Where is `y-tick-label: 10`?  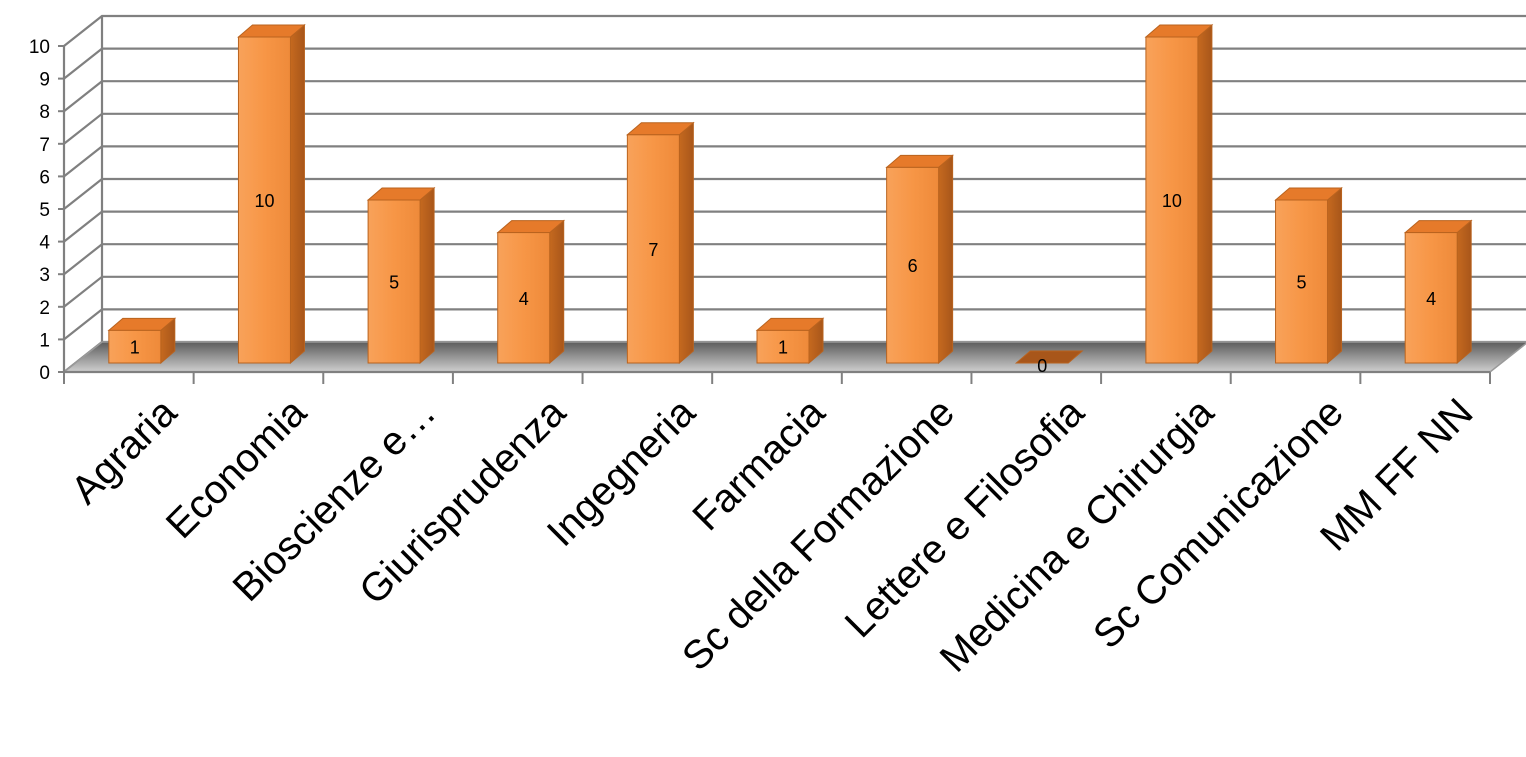
y-tick-label: 10 is located at coordinates (39, 47).